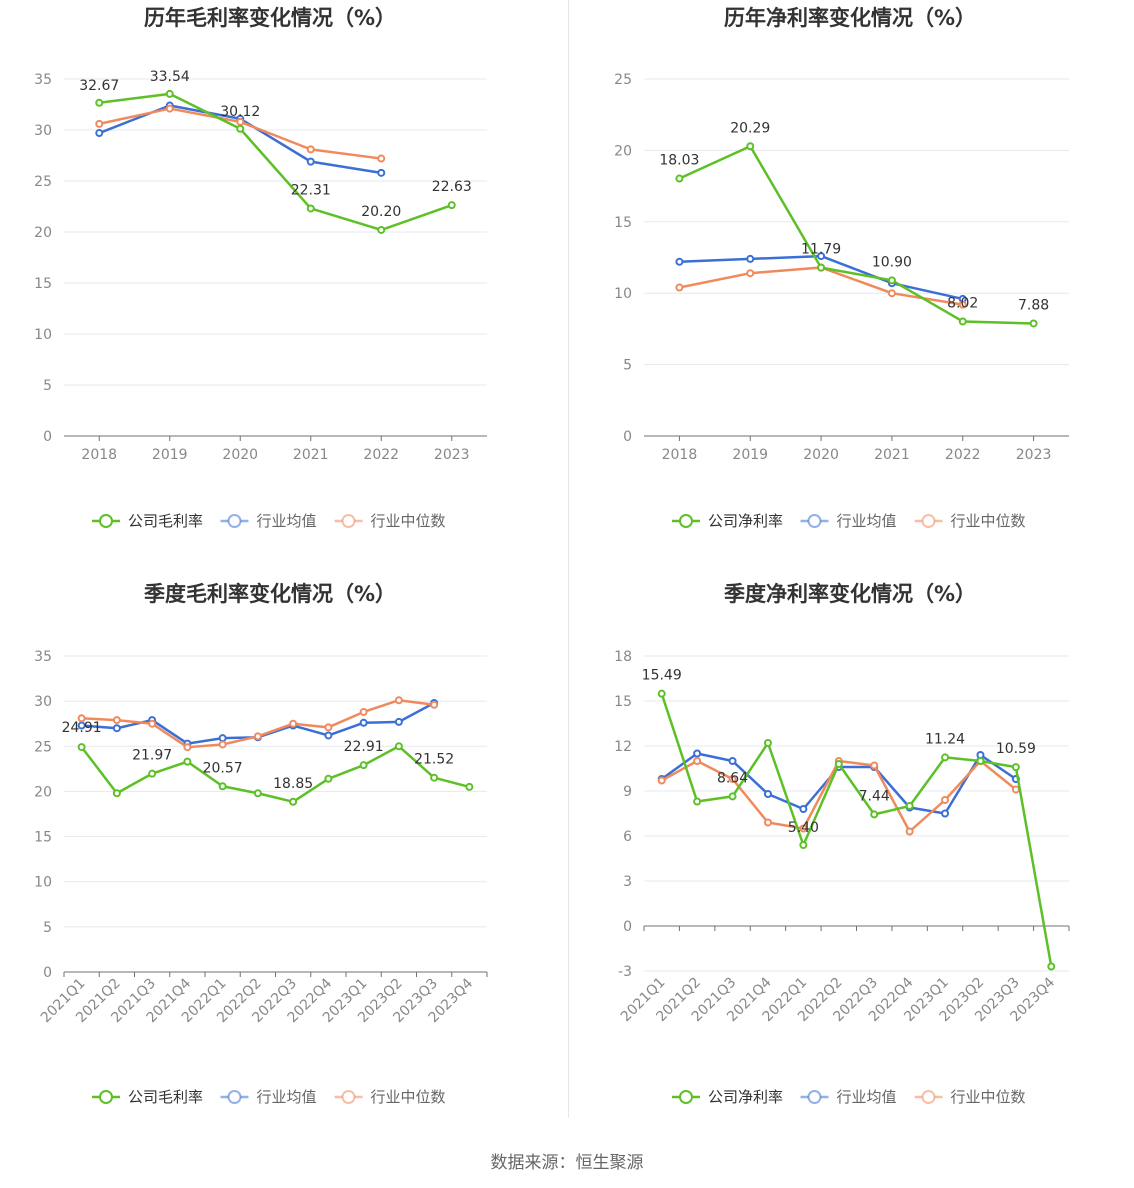  I want to click on y-tick-label: 18, so click(623, 657).